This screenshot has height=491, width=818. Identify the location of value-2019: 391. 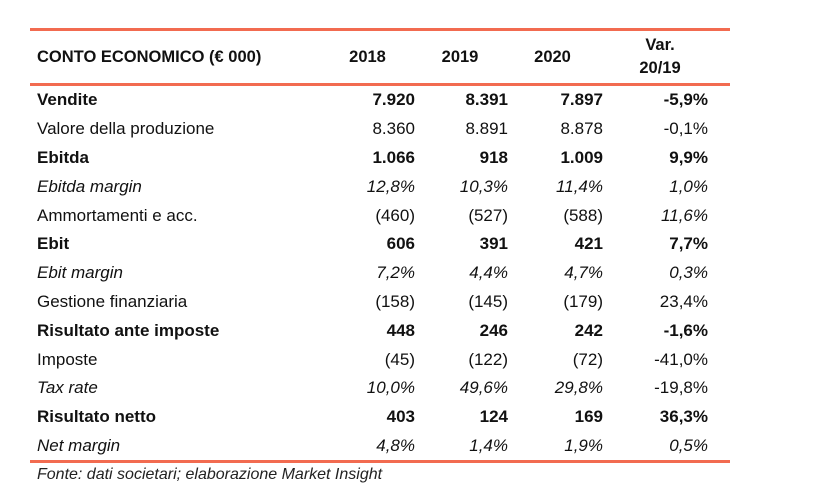
(493, 244).